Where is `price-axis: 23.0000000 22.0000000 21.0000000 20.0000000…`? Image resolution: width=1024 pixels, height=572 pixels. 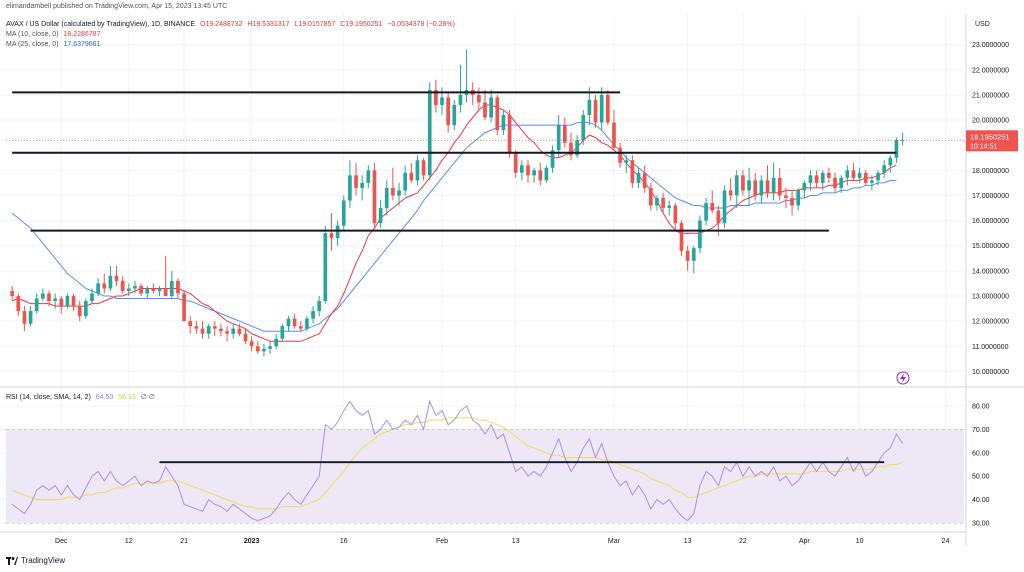 price-axis: 23.0000000 22.0000000 21.0000000 20.0000000… is located at coordinates (990, 209).